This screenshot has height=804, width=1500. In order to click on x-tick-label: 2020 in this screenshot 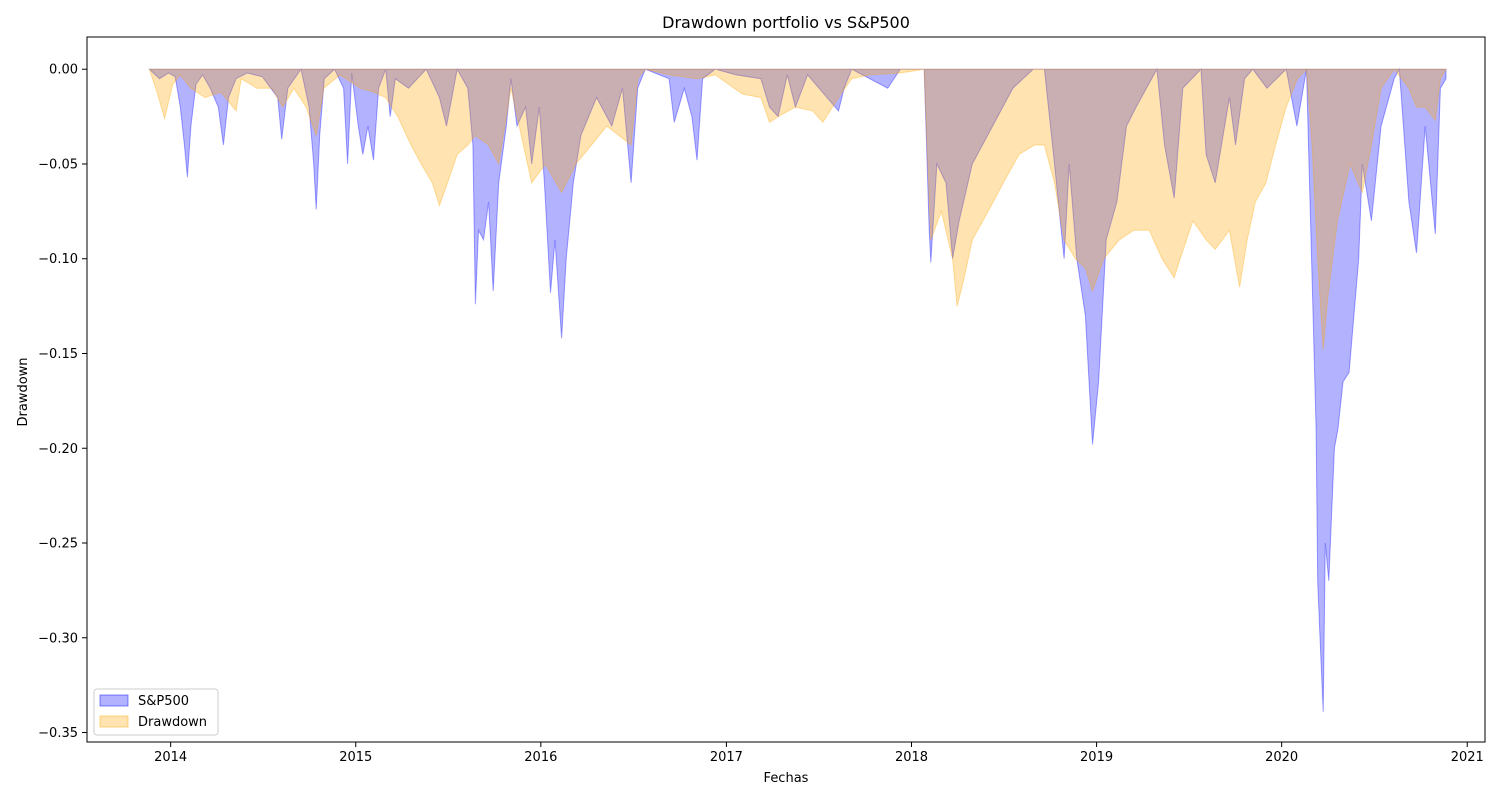, I will do `click(1281, 757)`.